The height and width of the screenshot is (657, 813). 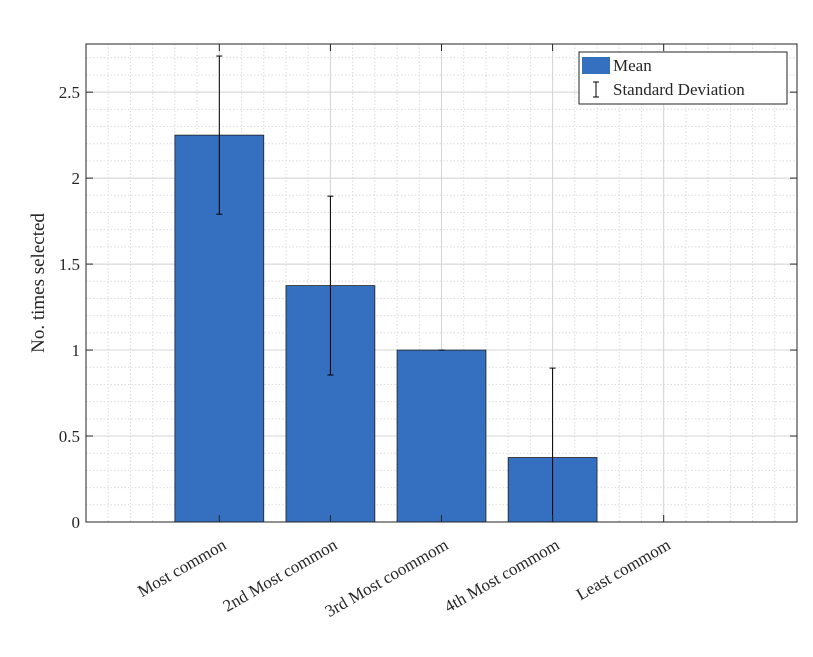 What do you see at coordinates (596, 89) in the screenshot?
I see `legend-errorbar-icon` at bounding box center [596, 89].